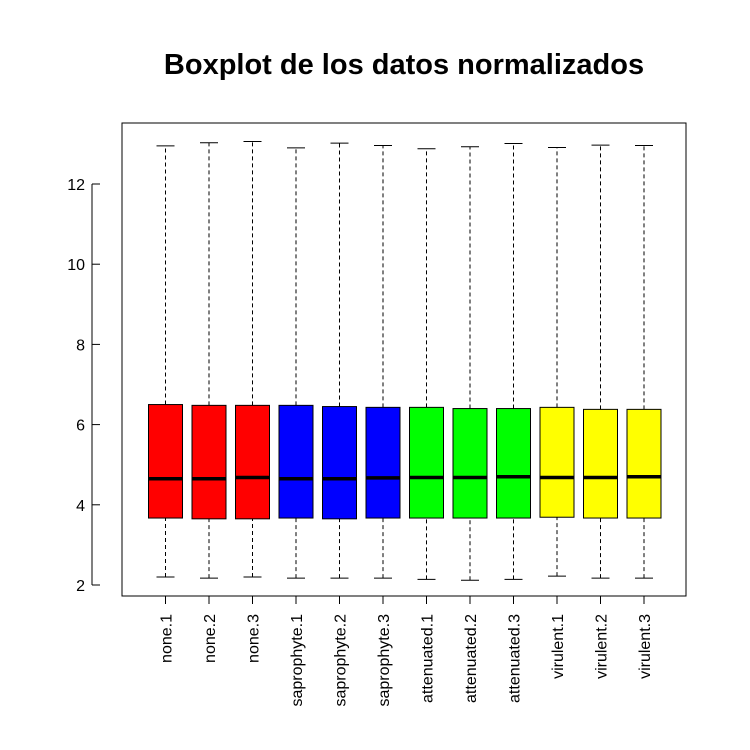 This screenshot has width=750, height=750. I want to click on y-tick-label: 6, so click(80, 426).